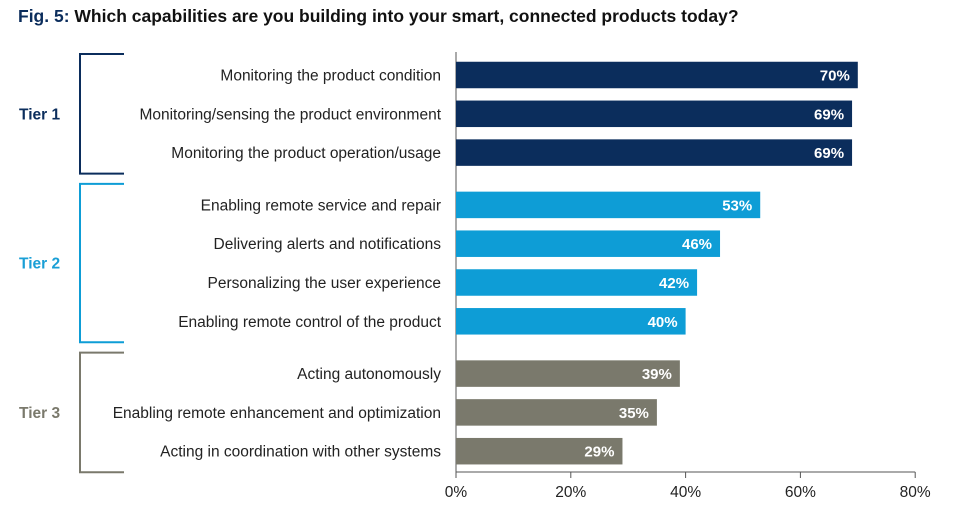 Image resolution: width=959 pixels, height=513 pixels. Describe the element at coordinates (369, 374) in the screenshot. I see `category-label: Acting autonomously` at that location.